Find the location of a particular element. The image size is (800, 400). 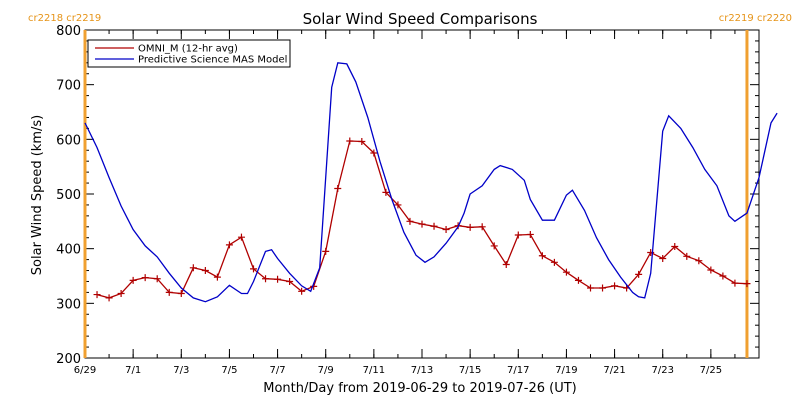

x-tick-label: 7/1 is located at coordinates (133, 370).